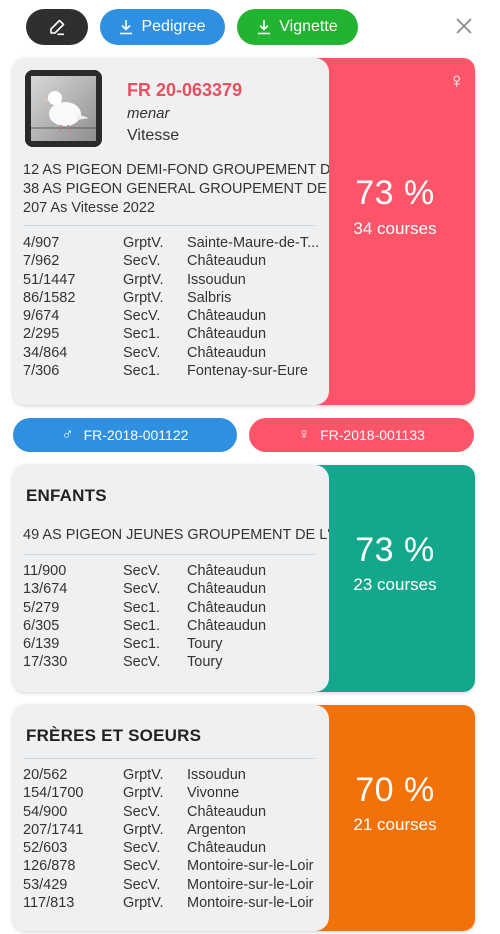  I want to click on mother-button: ♀ FR-2018-001133, so click(361, 435).